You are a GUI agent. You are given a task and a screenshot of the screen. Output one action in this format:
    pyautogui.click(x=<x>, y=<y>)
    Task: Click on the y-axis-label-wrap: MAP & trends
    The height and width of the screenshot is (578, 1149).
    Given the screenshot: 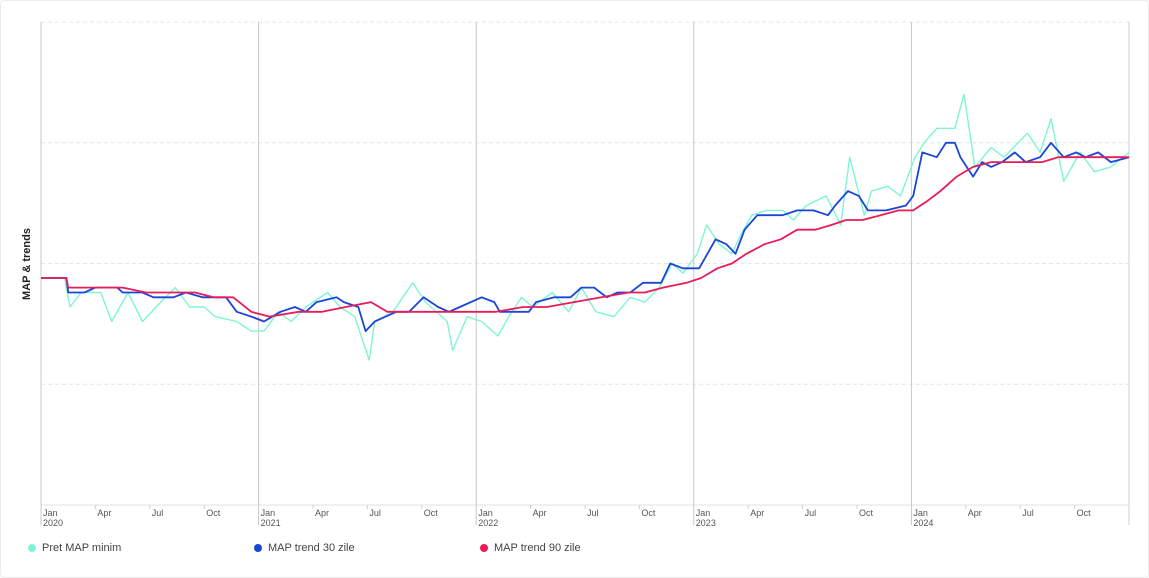 What is the action you would take?
    pyautogui.click(x=19, y=264)
    